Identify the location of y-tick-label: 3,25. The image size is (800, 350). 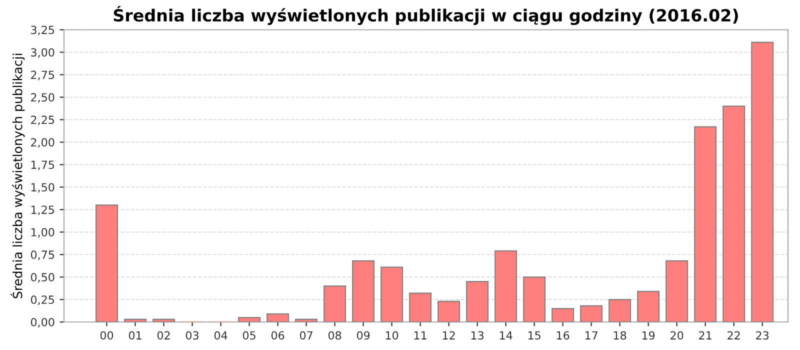
(42, 31).